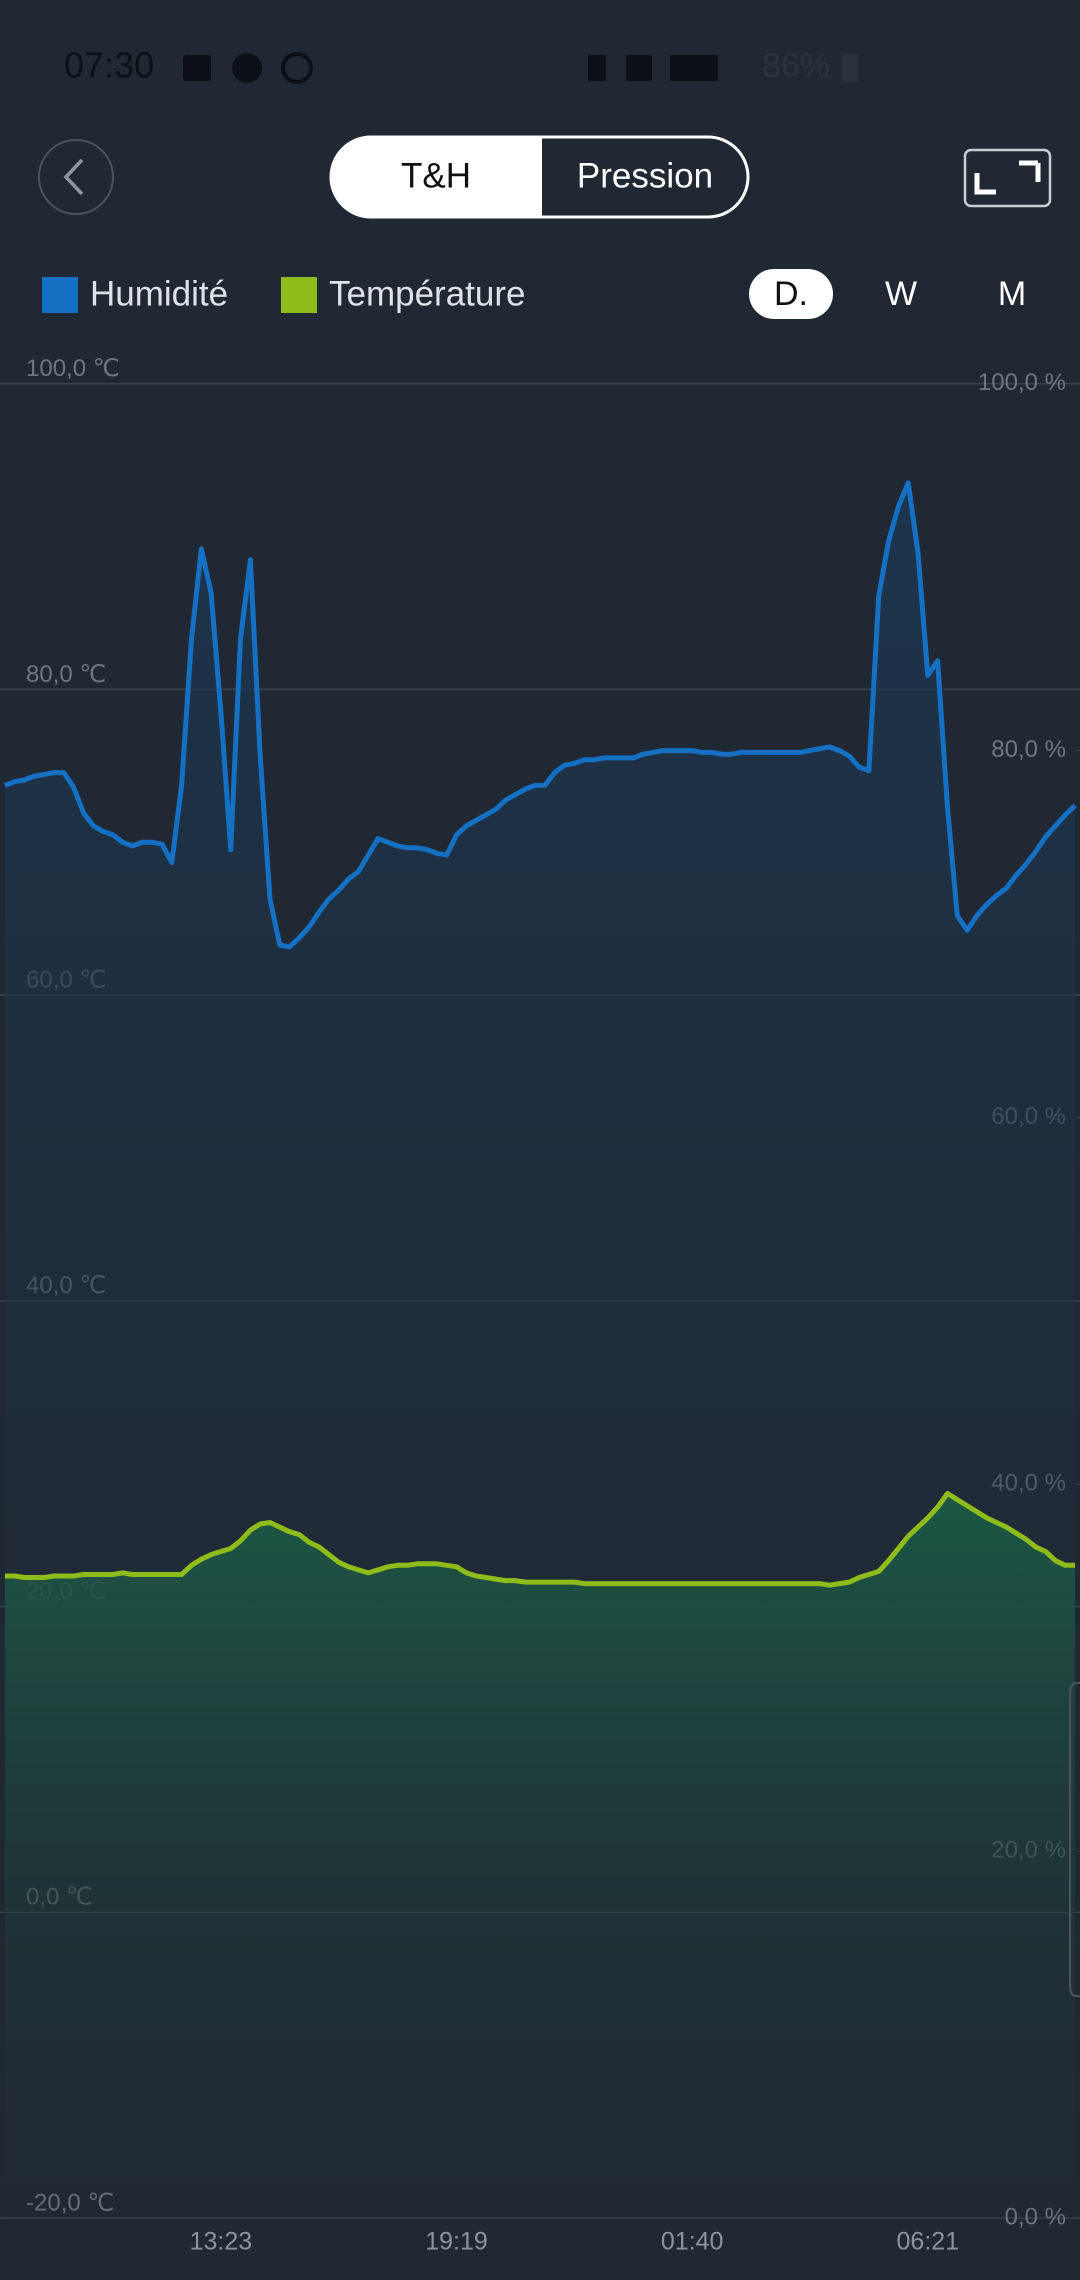  I want to click on tab-pression: Pression, so click(645, 175).